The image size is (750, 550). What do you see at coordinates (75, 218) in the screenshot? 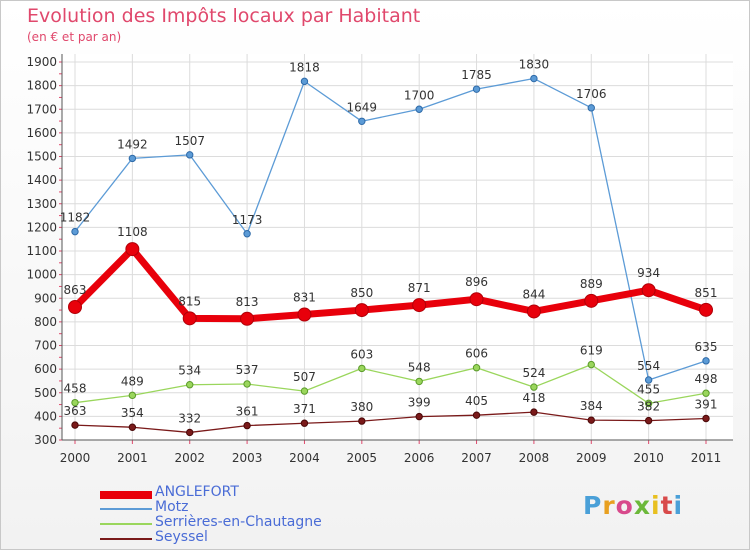
I see `data-label: 1182` at bounding box center [75, 218].